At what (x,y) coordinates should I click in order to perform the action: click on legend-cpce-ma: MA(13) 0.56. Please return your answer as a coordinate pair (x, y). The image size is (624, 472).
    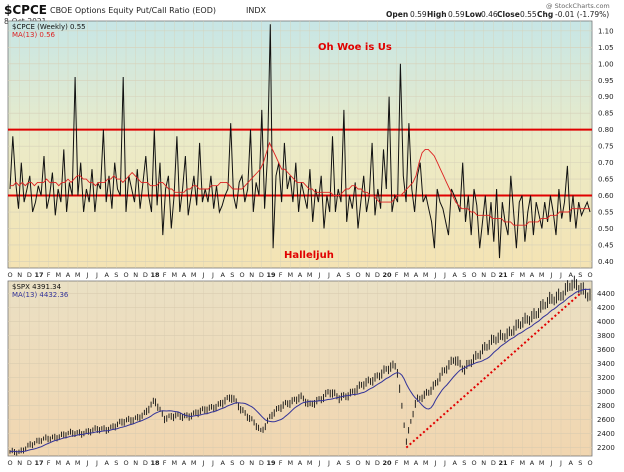
    Looking at the image, I should click on (34, 35).